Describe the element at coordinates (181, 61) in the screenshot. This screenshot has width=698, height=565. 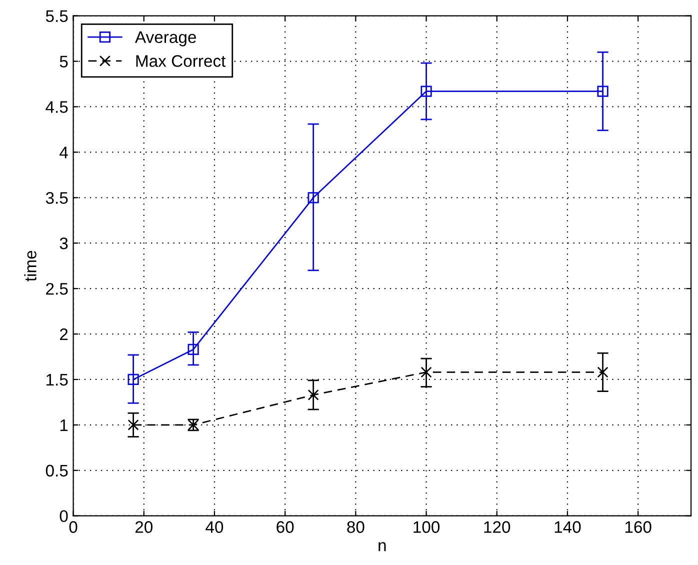
I see `legend-label: Max Correct` at that location.